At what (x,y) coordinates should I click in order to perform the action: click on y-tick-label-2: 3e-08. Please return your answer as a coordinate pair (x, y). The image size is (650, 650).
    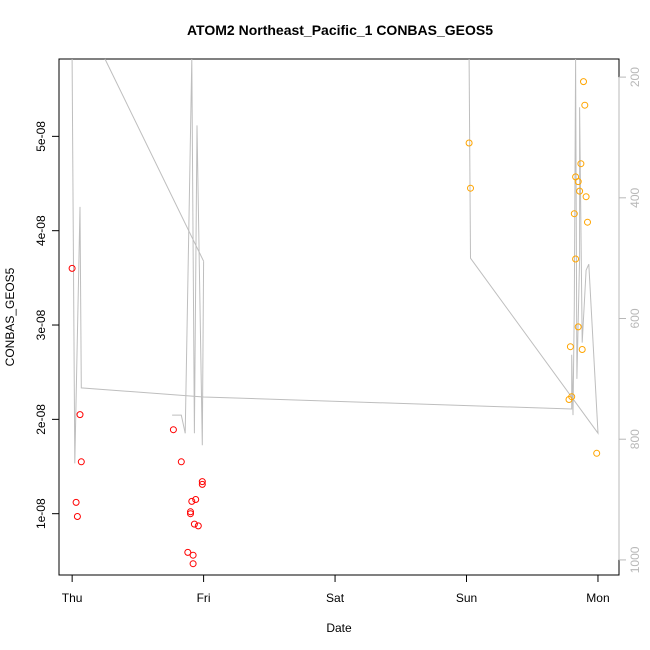
    Looking at the image, I should click on (41, 324).